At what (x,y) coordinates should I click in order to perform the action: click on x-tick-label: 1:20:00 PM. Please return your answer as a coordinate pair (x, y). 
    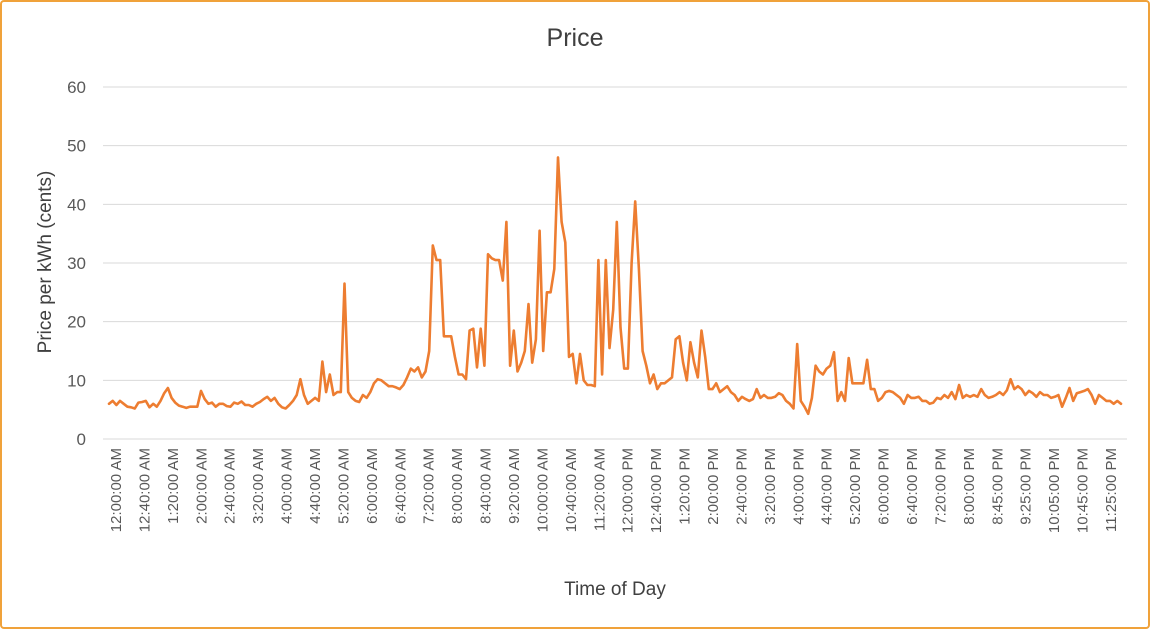
    Looking at the image, I should click on (685, 486).